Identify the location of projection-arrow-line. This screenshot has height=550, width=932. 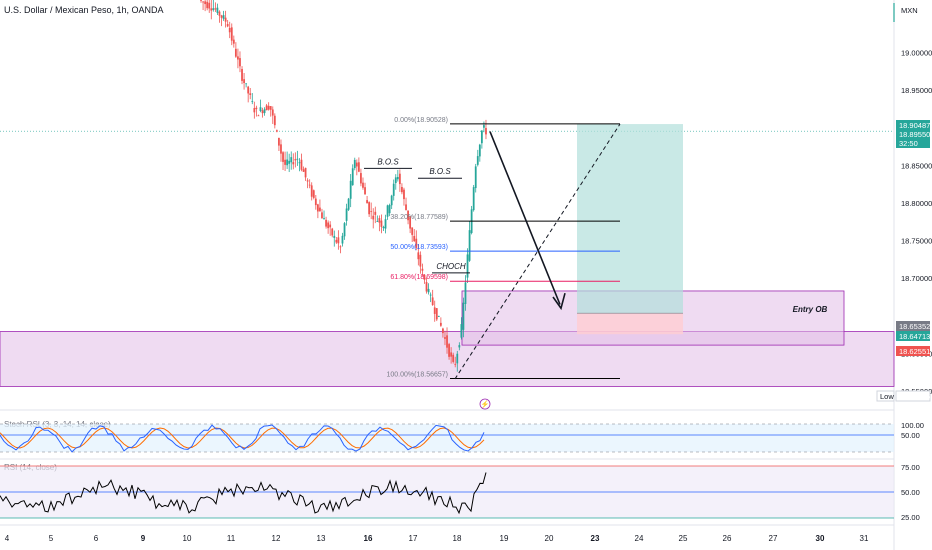
(525, 218).